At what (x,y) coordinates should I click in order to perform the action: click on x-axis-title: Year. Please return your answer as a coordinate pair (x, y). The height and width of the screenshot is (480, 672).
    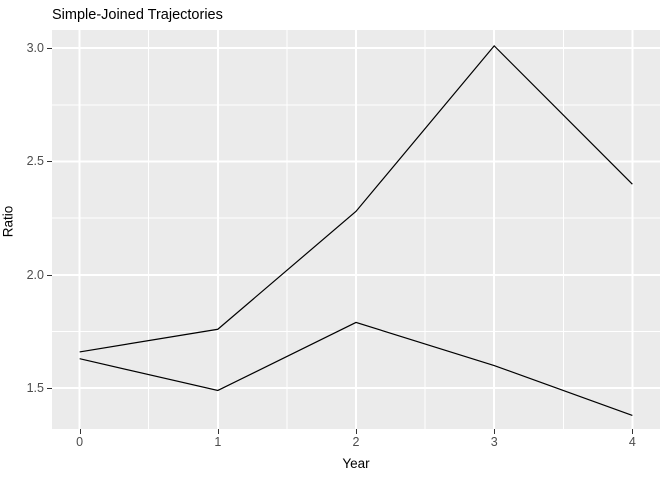
    Looking at the image, I should click on (356, 463).